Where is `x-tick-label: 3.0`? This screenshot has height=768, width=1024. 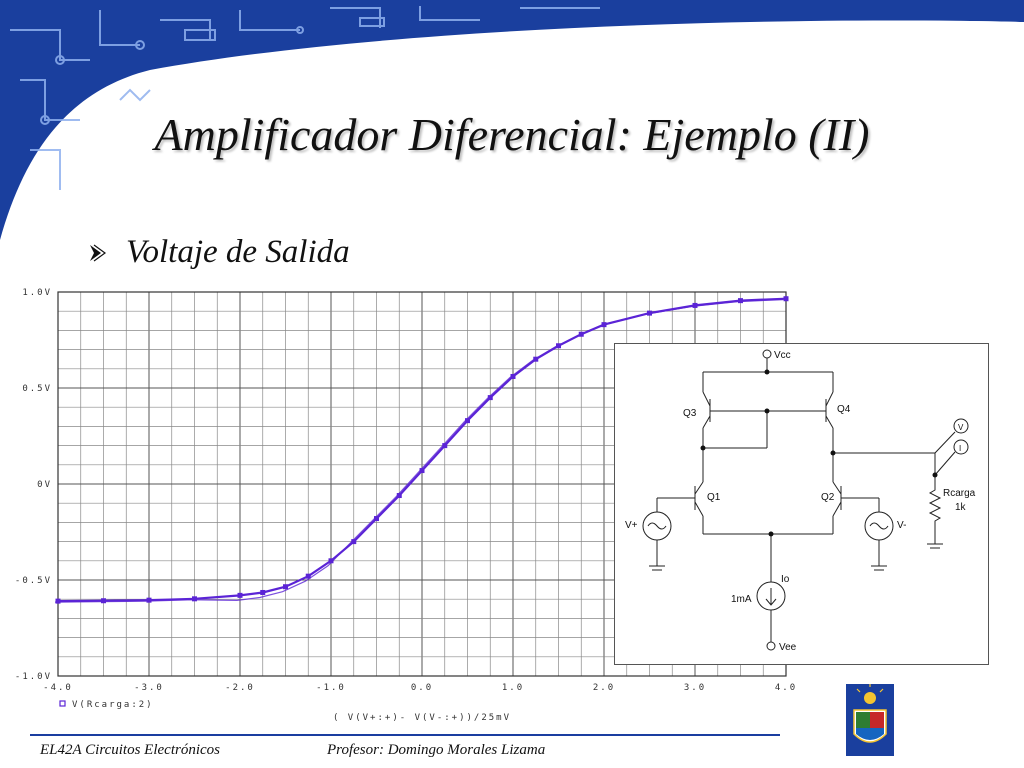 x-tick-label: 3.0 is located at coordinates (695, 688).